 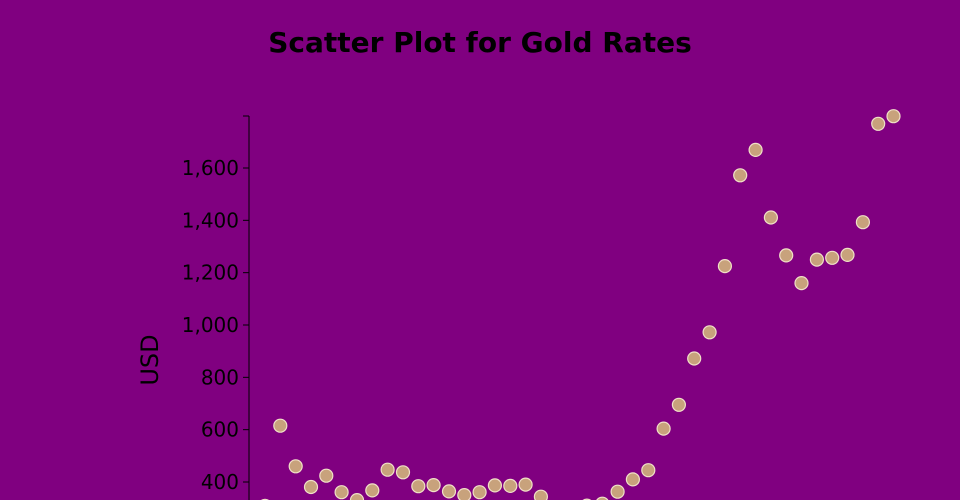 I want to click on y-tick-label: 1,400, so click(x=210, y=220).